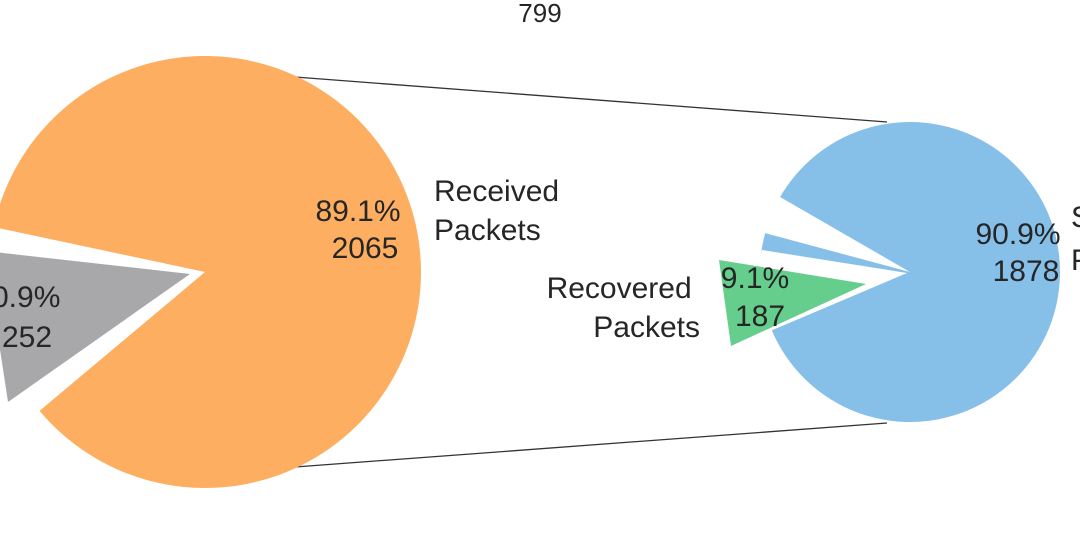 This screenshot has height=542, width=1080. What do you see at coordinates (95, 327) in the screenshot?
I see `gray-slice` at bounding box center [95, 327].